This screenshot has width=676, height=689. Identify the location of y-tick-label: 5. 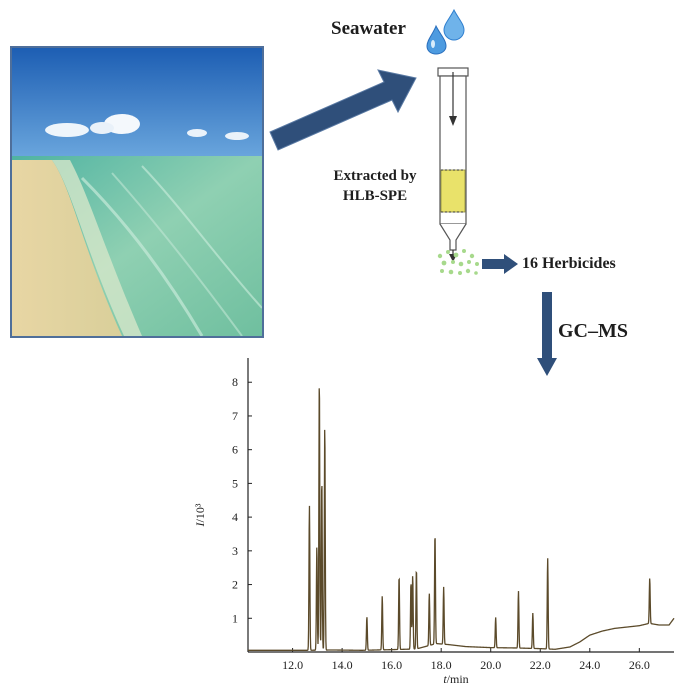
(235, 483).